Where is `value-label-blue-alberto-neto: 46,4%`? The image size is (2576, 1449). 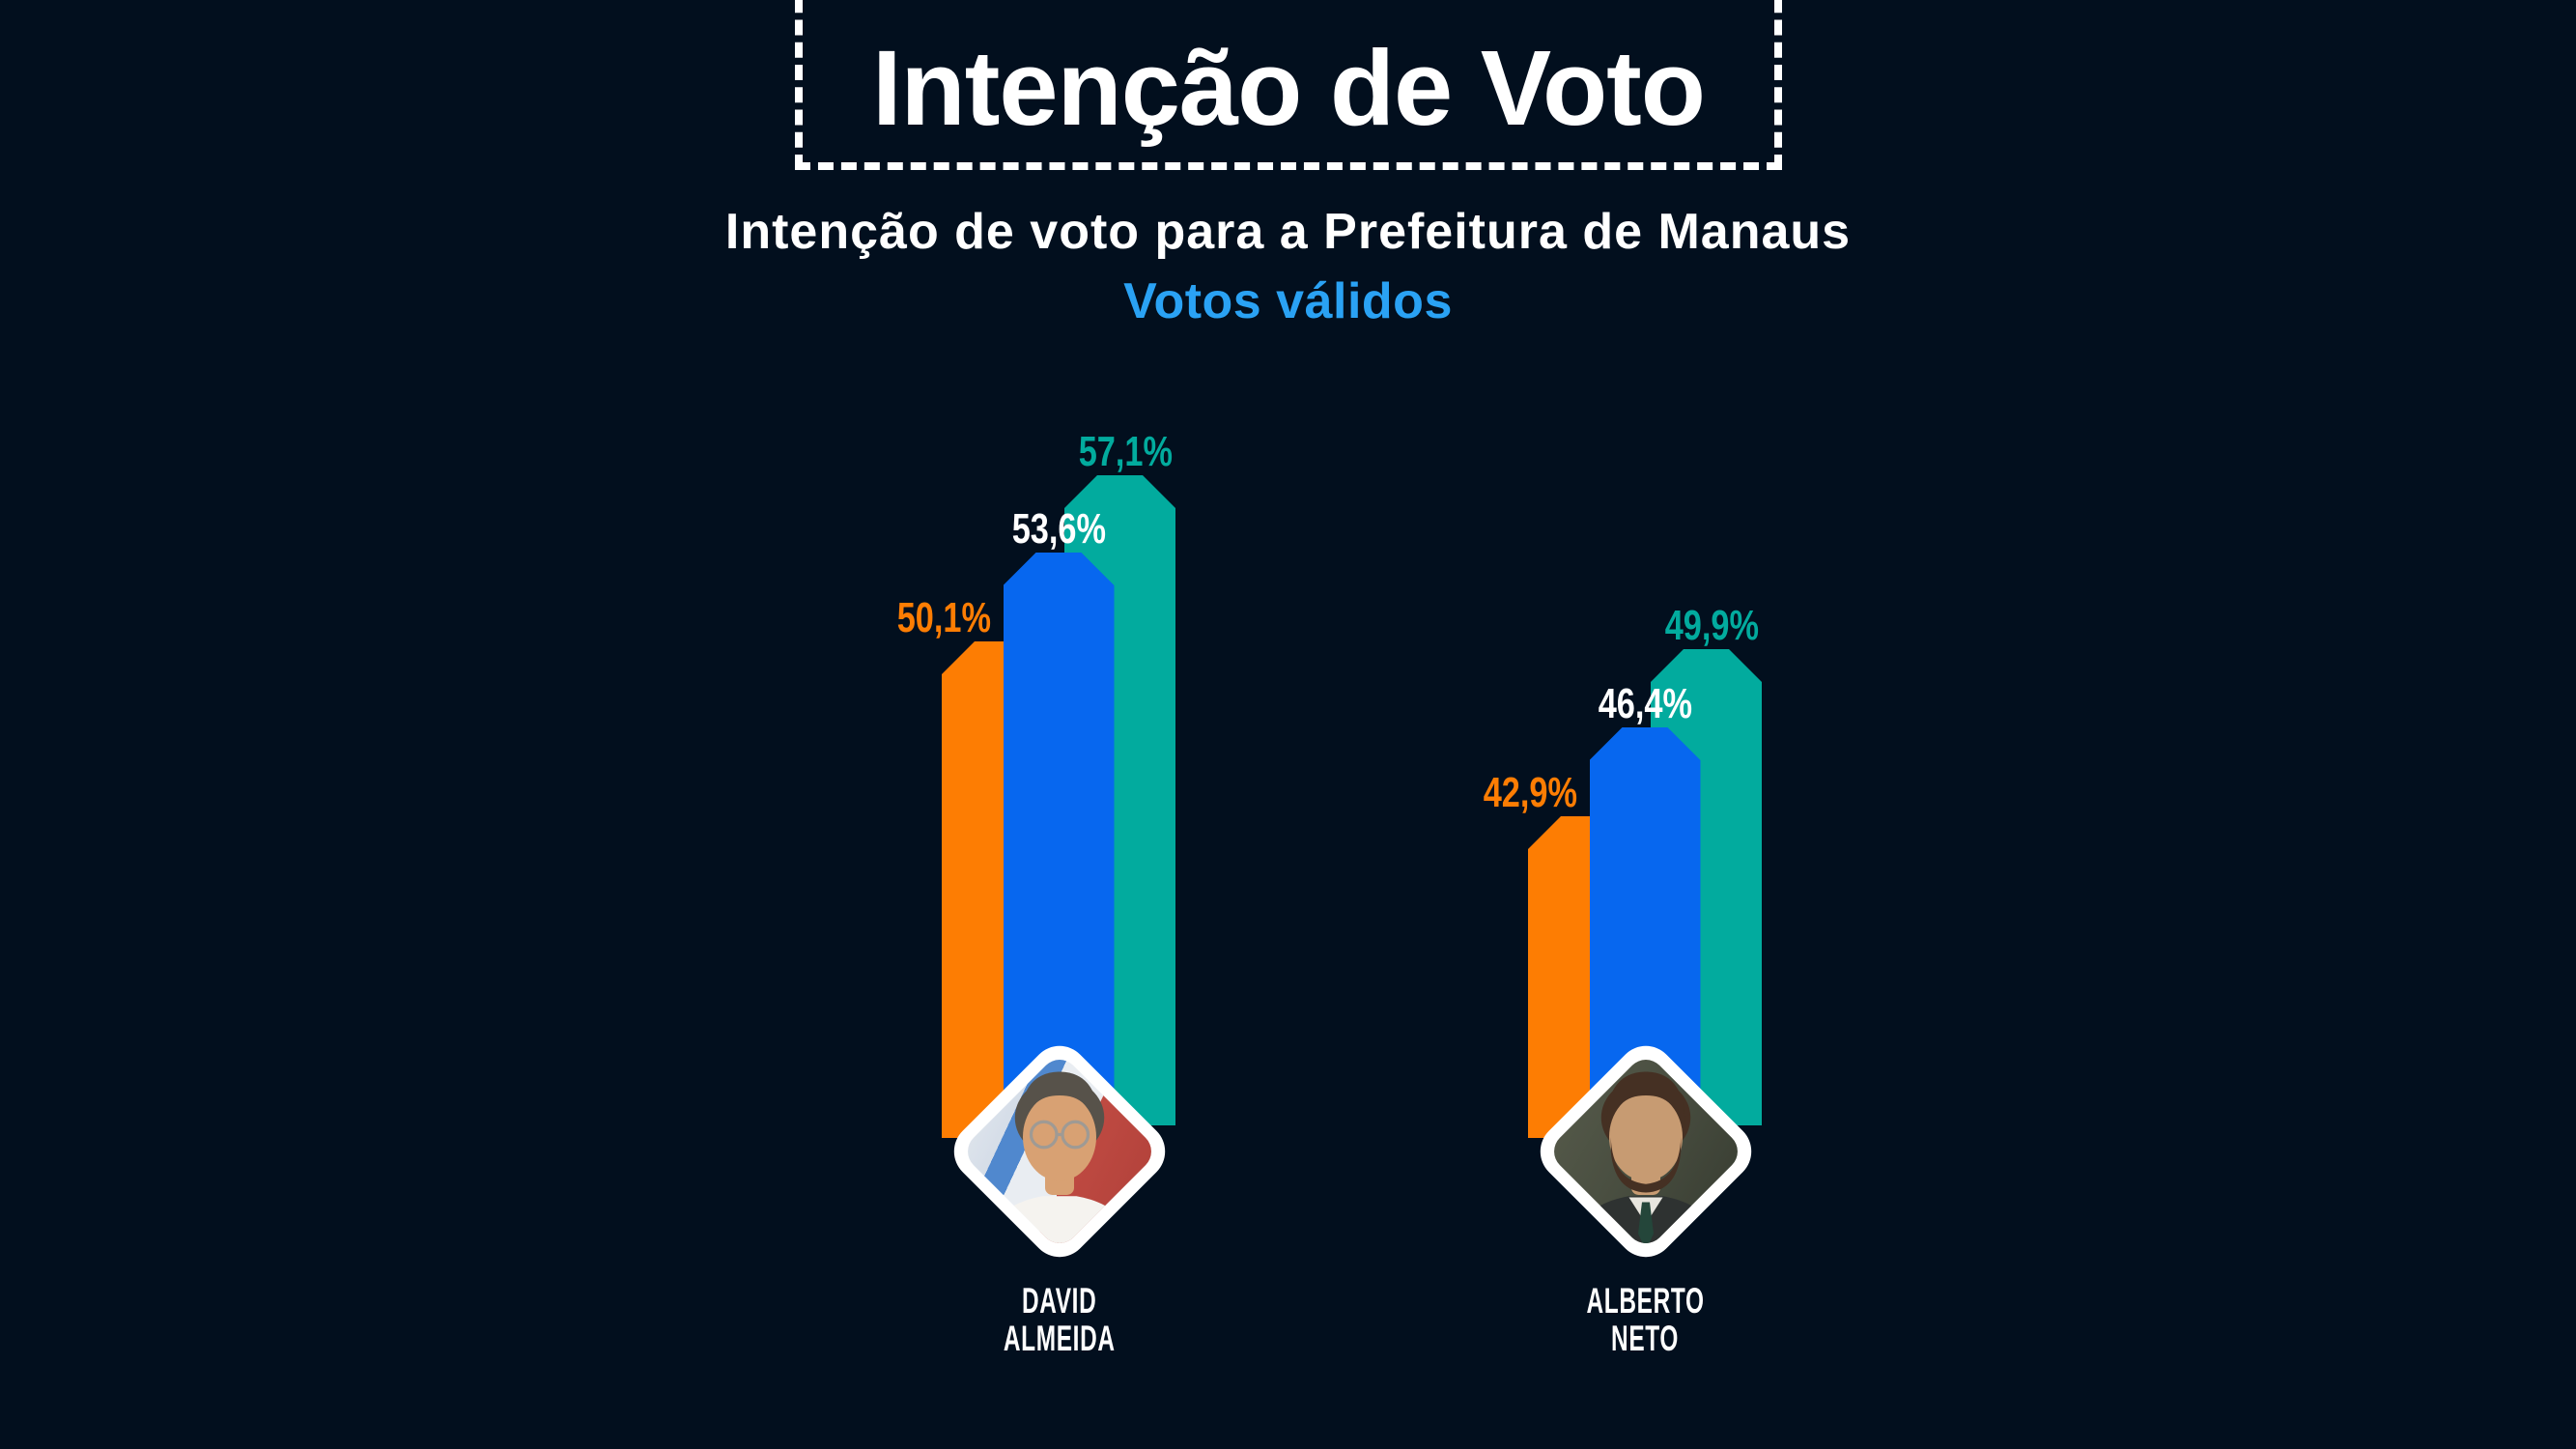
value-label-blue-alberto-neto: 46,4% is located at coordinates (1645, 704).